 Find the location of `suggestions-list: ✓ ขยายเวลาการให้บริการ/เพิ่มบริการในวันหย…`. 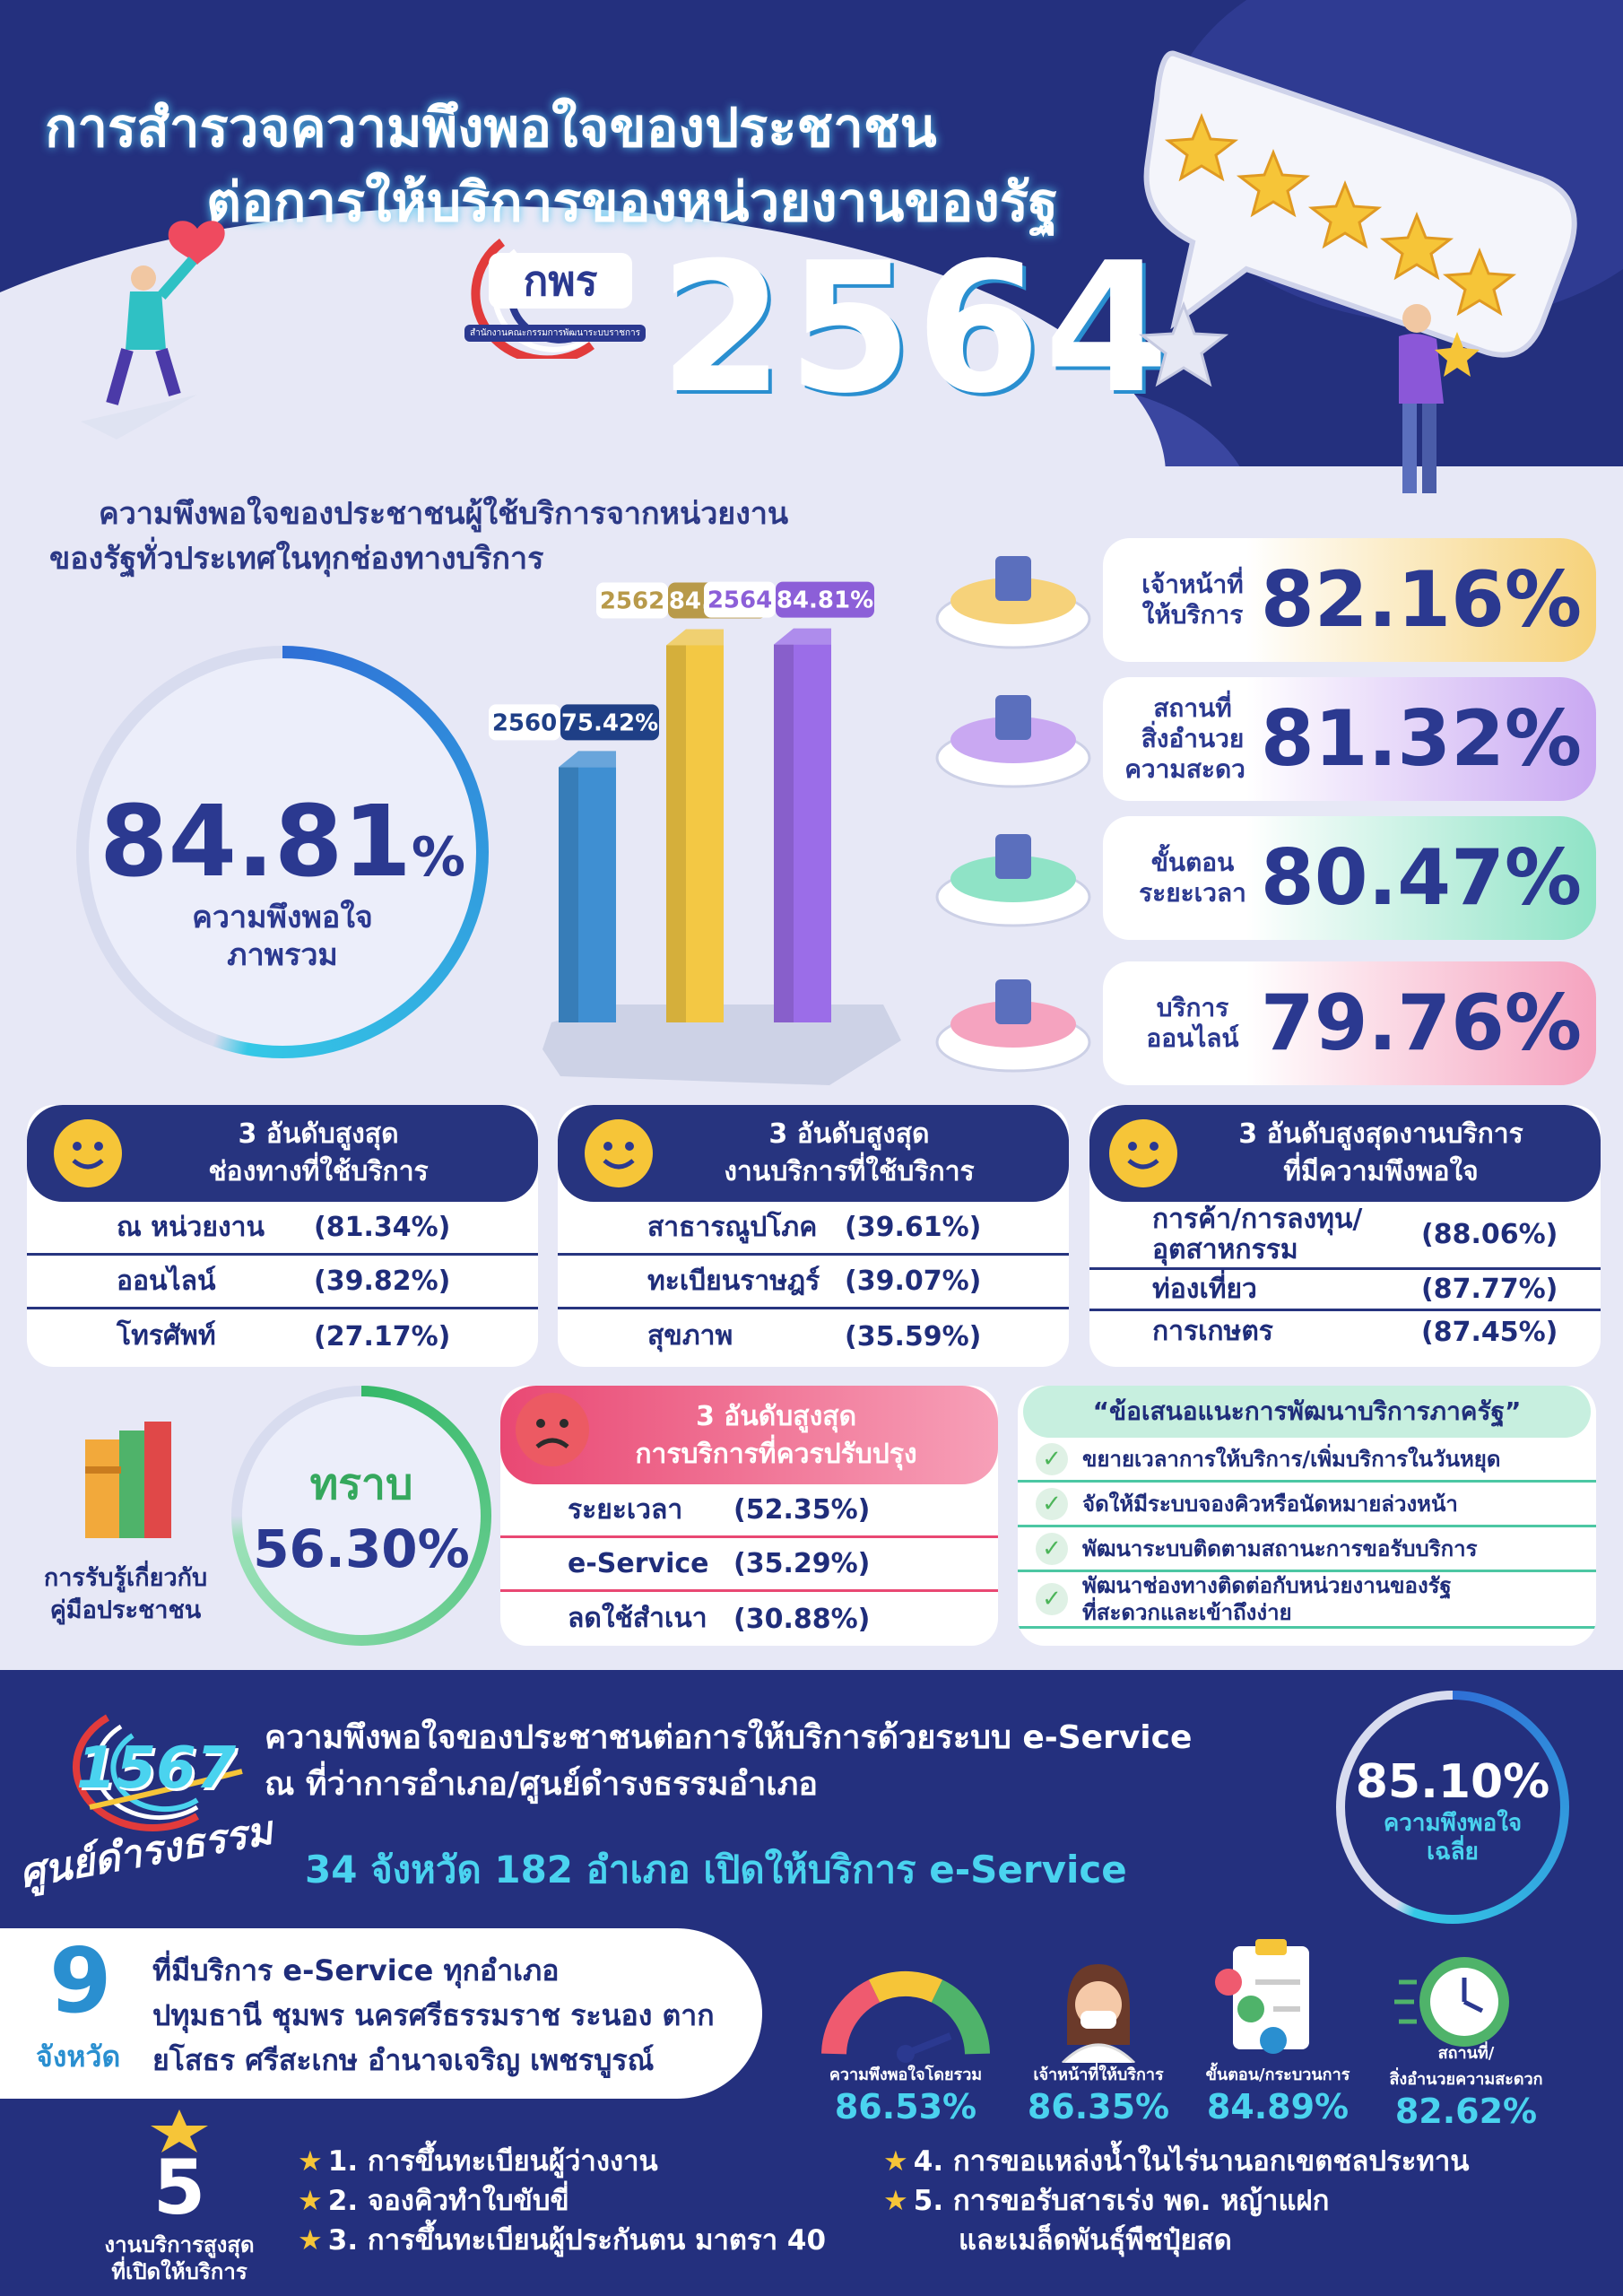

suggestions-list: ✓ ขยายเวลาการให้บริการ/เพิ่มบริการในวันหย… is located at coordinates (1307, 1533).